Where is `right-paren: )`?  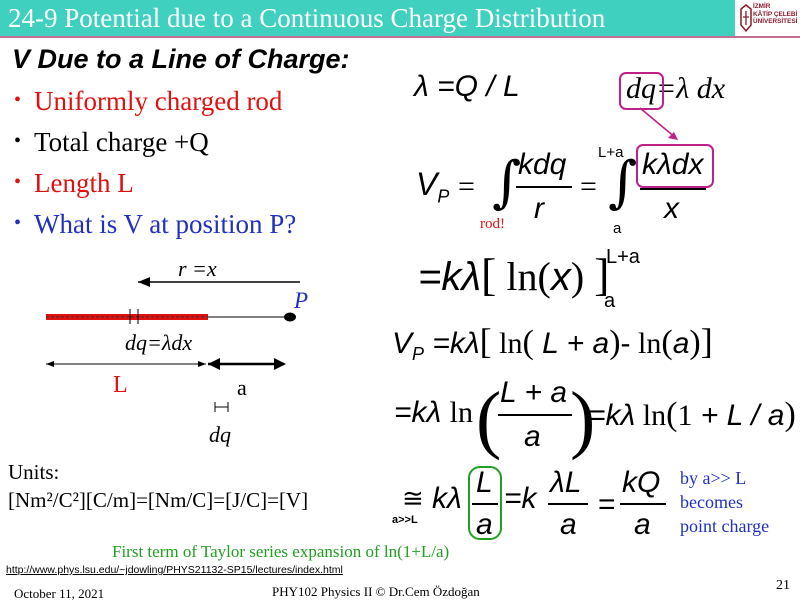 right-paren: ) is located at coordinates (583, 419).